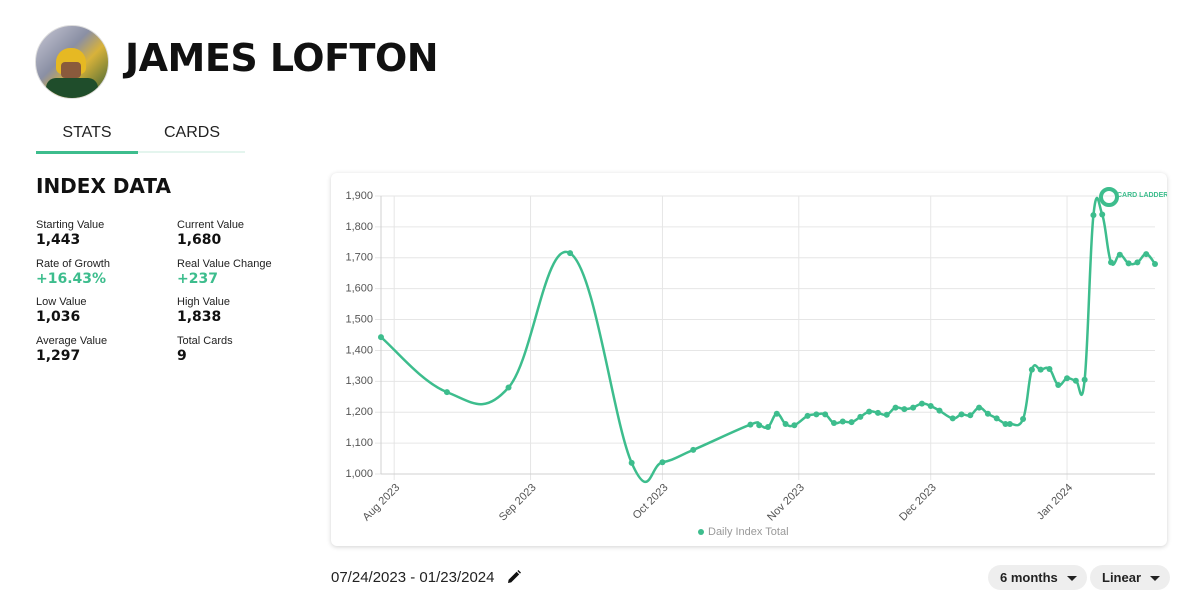 The height and width of the screenshot is (608, 1200). What do you see at coordinates (199, 240) in the screenshot?
I see `stat-value: 1,680` at bounding box center [199, 240].